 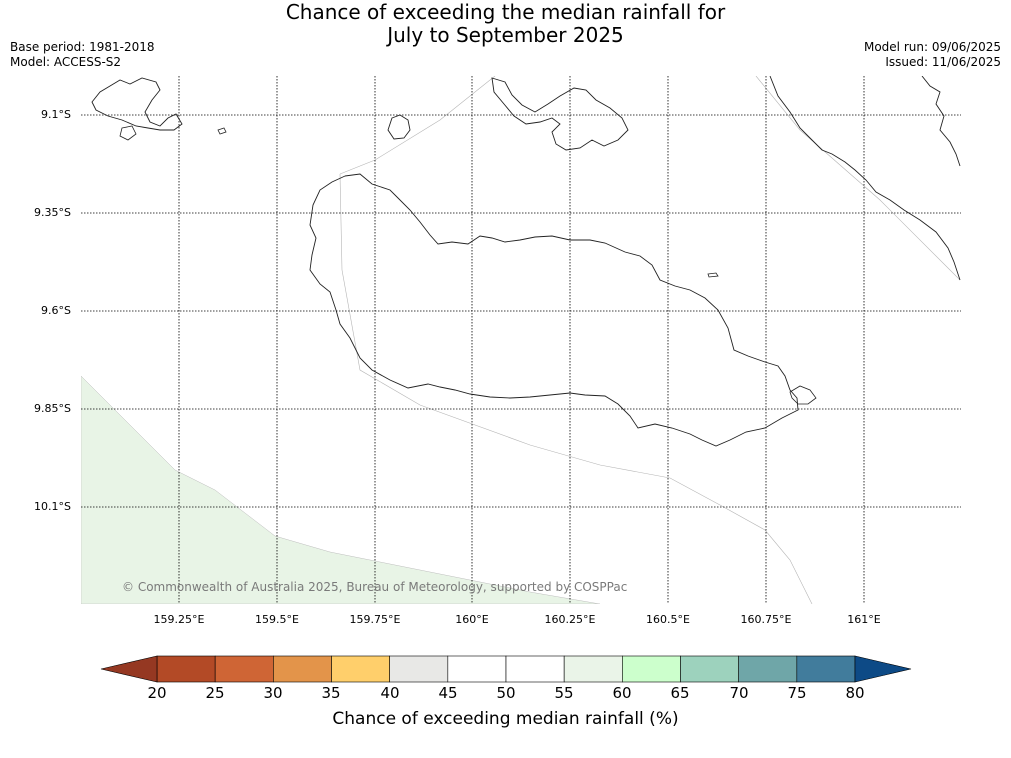 I want to click on colorbar-tick-label: 35, so click(x=331, y=693).